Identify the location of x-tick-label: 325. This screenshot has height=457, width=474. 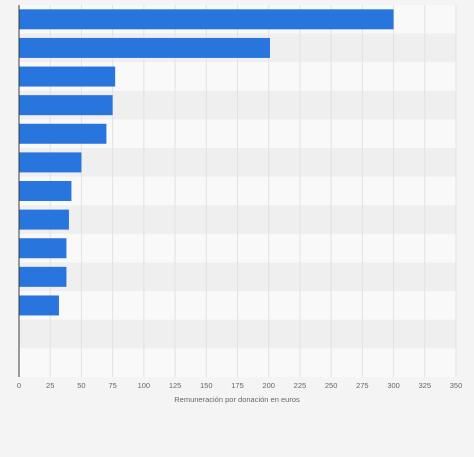
(425, 385).